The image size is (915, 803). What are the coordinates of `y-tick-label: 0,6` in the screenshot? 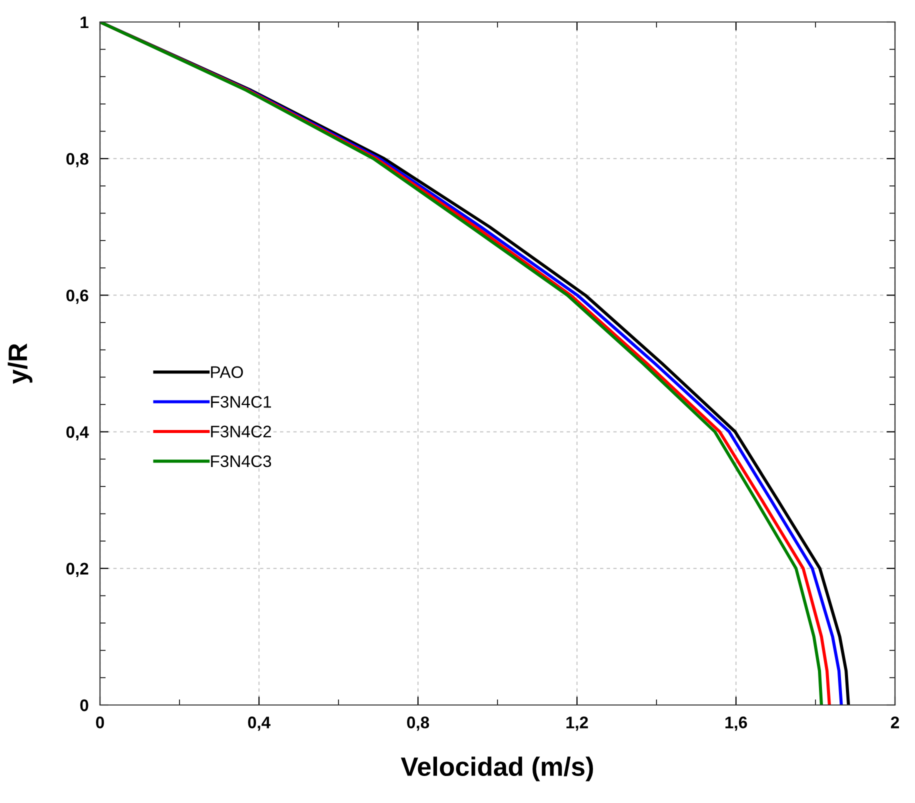 It's located at (77, 297).